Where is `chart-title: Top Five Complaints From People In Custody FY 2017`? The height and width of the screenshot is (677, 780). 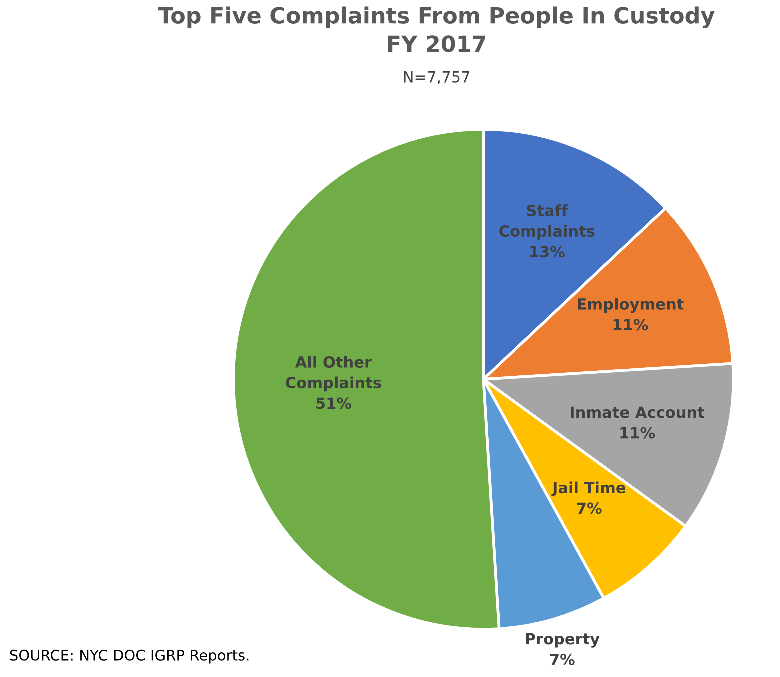 chart-title: Top Five Complaints From People In Custody FY 2017 is located at coordinates (436, 29).